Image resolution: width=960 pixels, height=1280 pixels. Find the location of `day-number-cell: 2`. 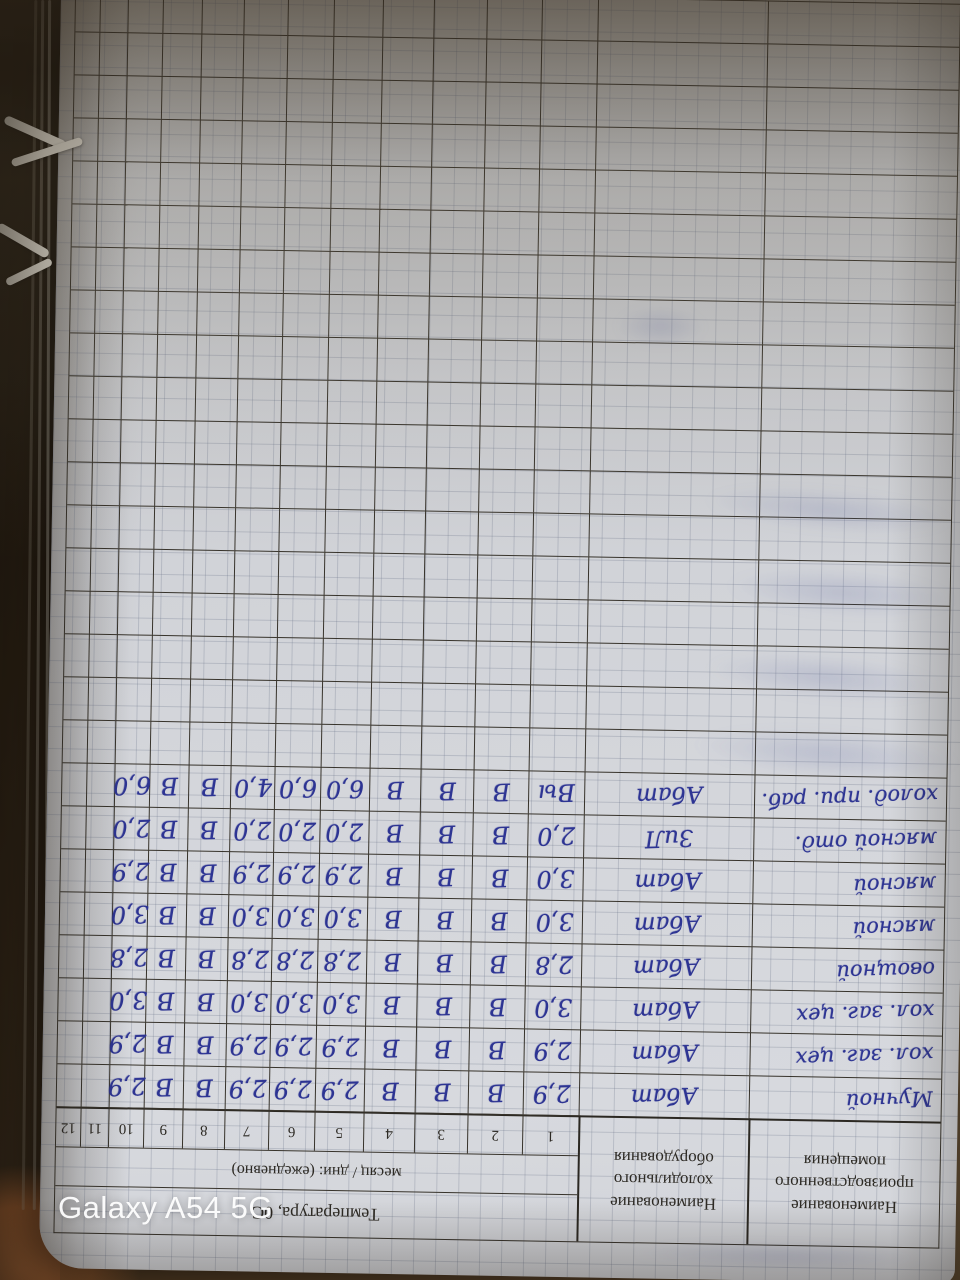

day-number-cell: 2 is located at coordinates (494, 1134).